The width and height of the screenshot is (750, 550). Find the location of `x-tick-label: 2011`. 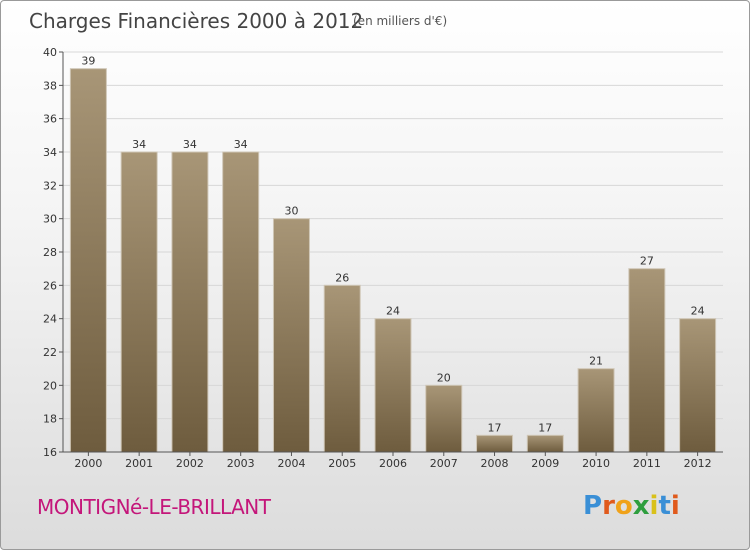

x-tick-label: 2011 is located at coordinates (647, 463).